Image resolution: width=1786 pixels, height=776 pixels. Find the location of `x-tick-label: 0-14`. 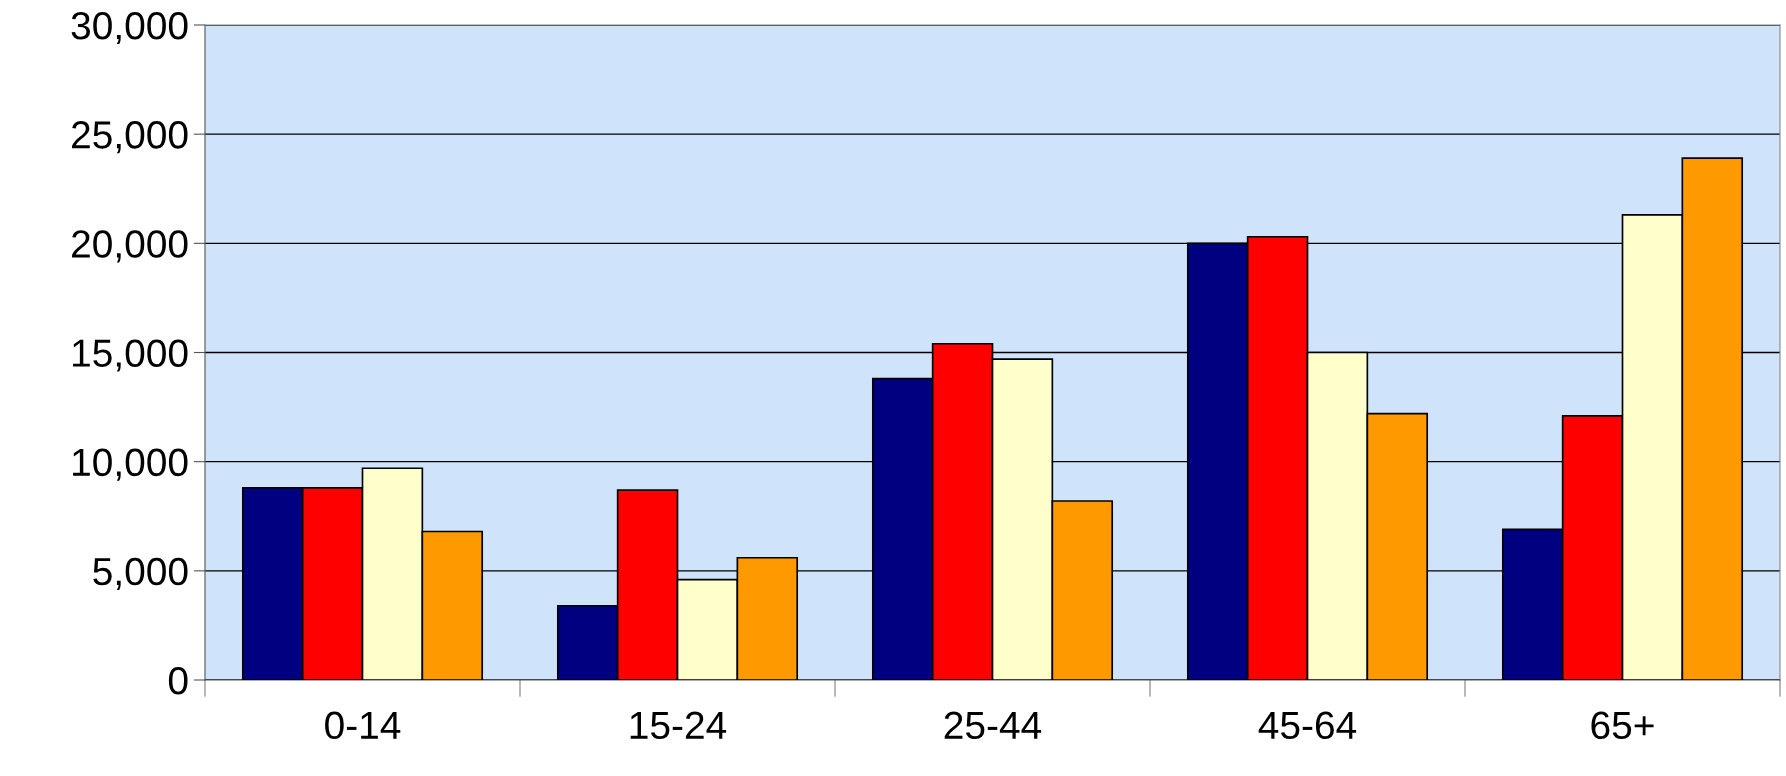

x-tick-label: 0-14 is located at coordinates (363, 725).